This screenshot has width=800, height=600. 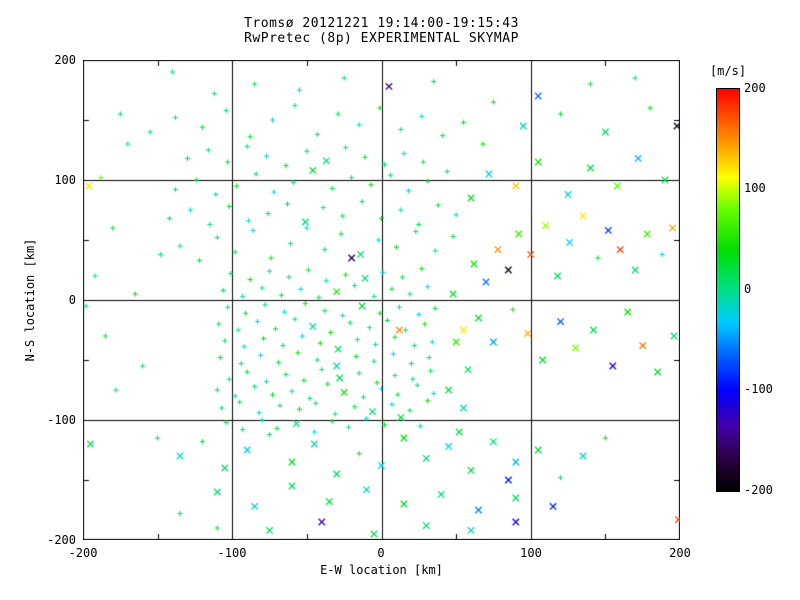 I want to click on x-axis-label: E-W location [km], so click(x=381, y=570).